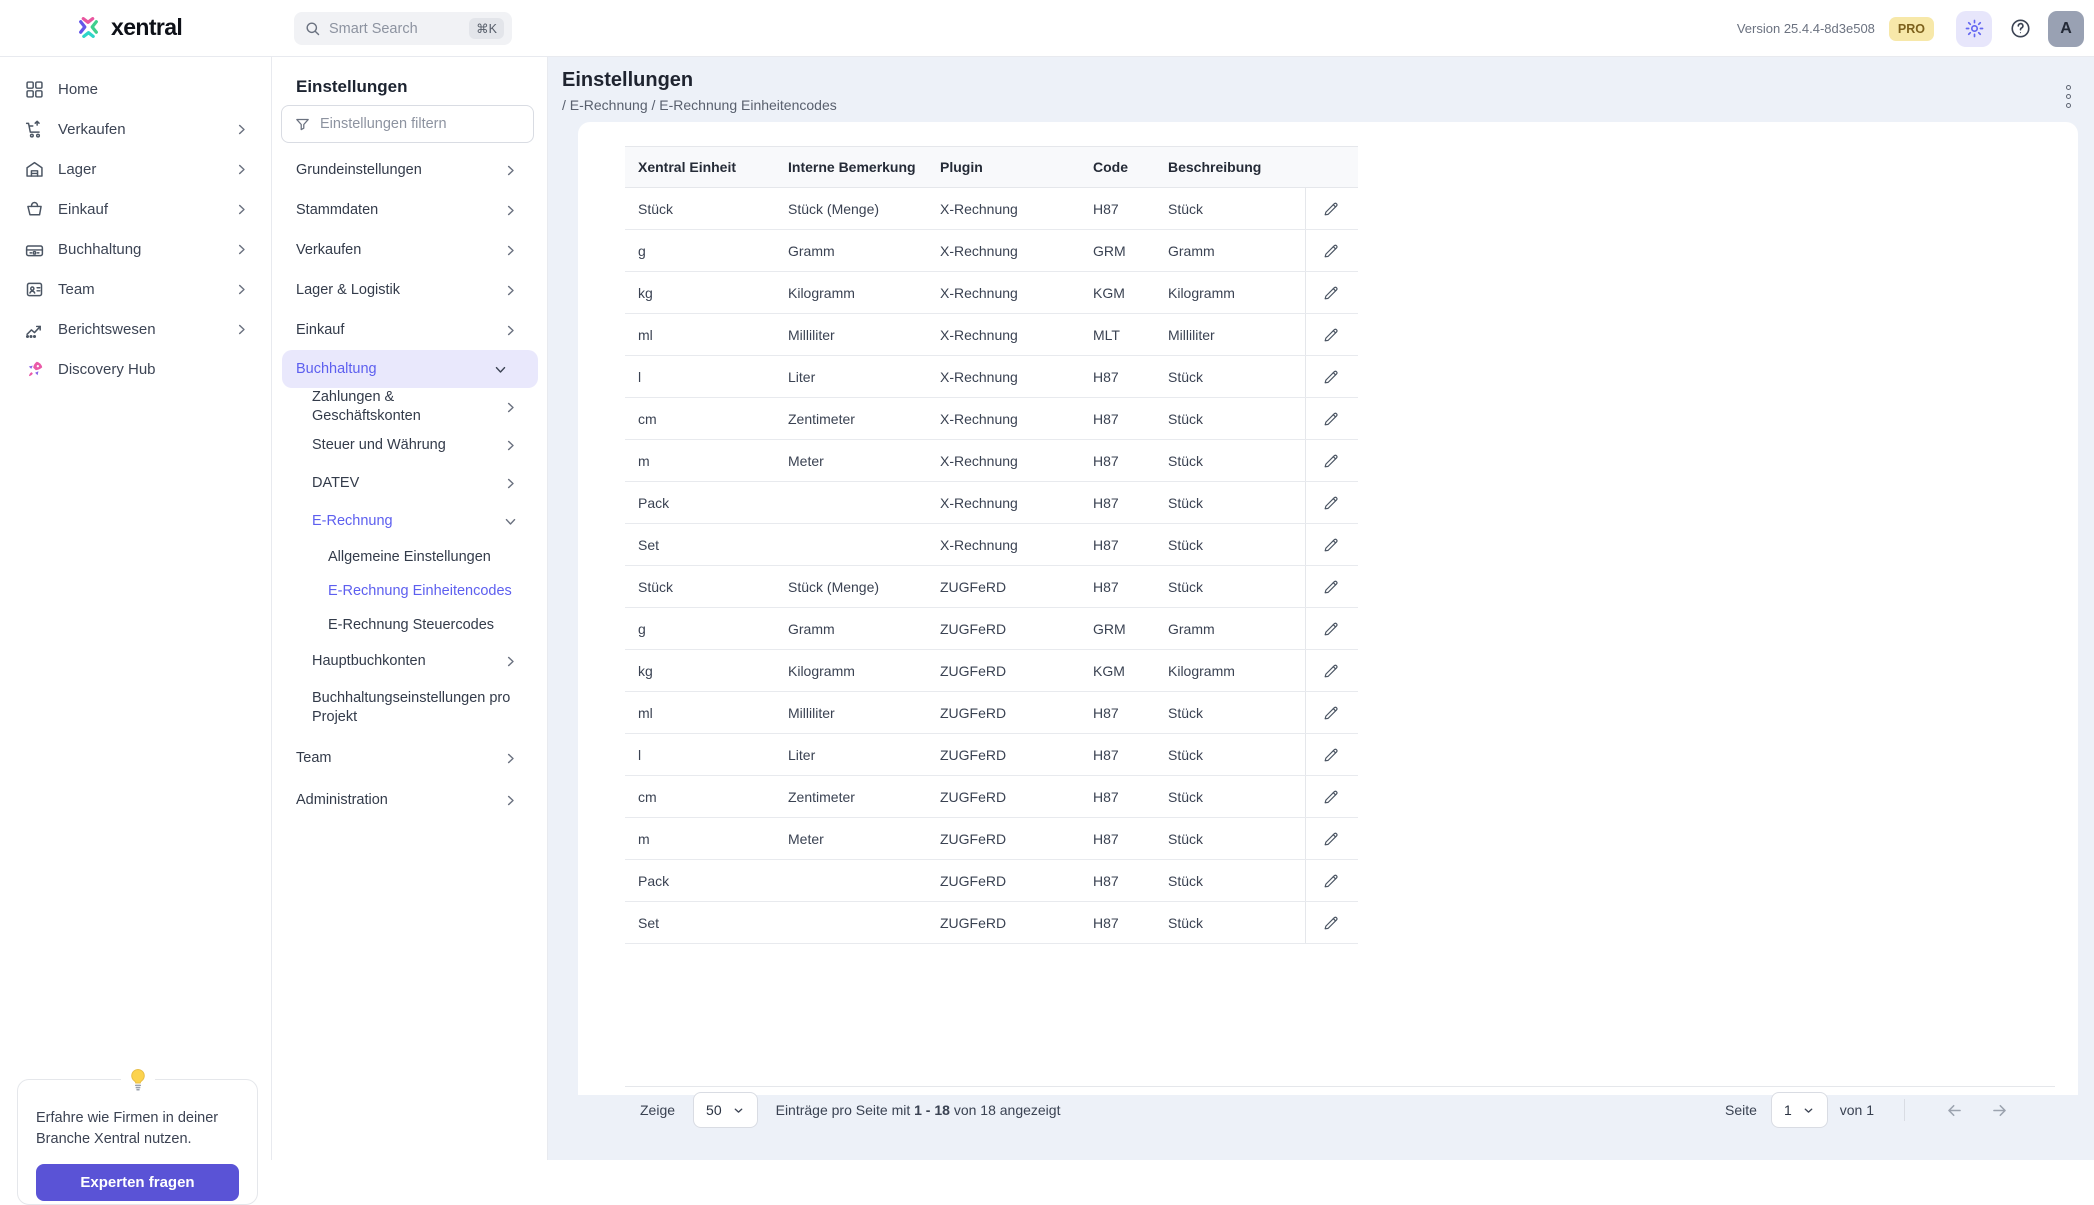 The height and width of the screenshot is (1205, 2094). What do you see at coordinates (135, 129) in the screenshot?
I see `sidebar-item-verkaufen: Verkaufen` at bounding box center [135, 129].